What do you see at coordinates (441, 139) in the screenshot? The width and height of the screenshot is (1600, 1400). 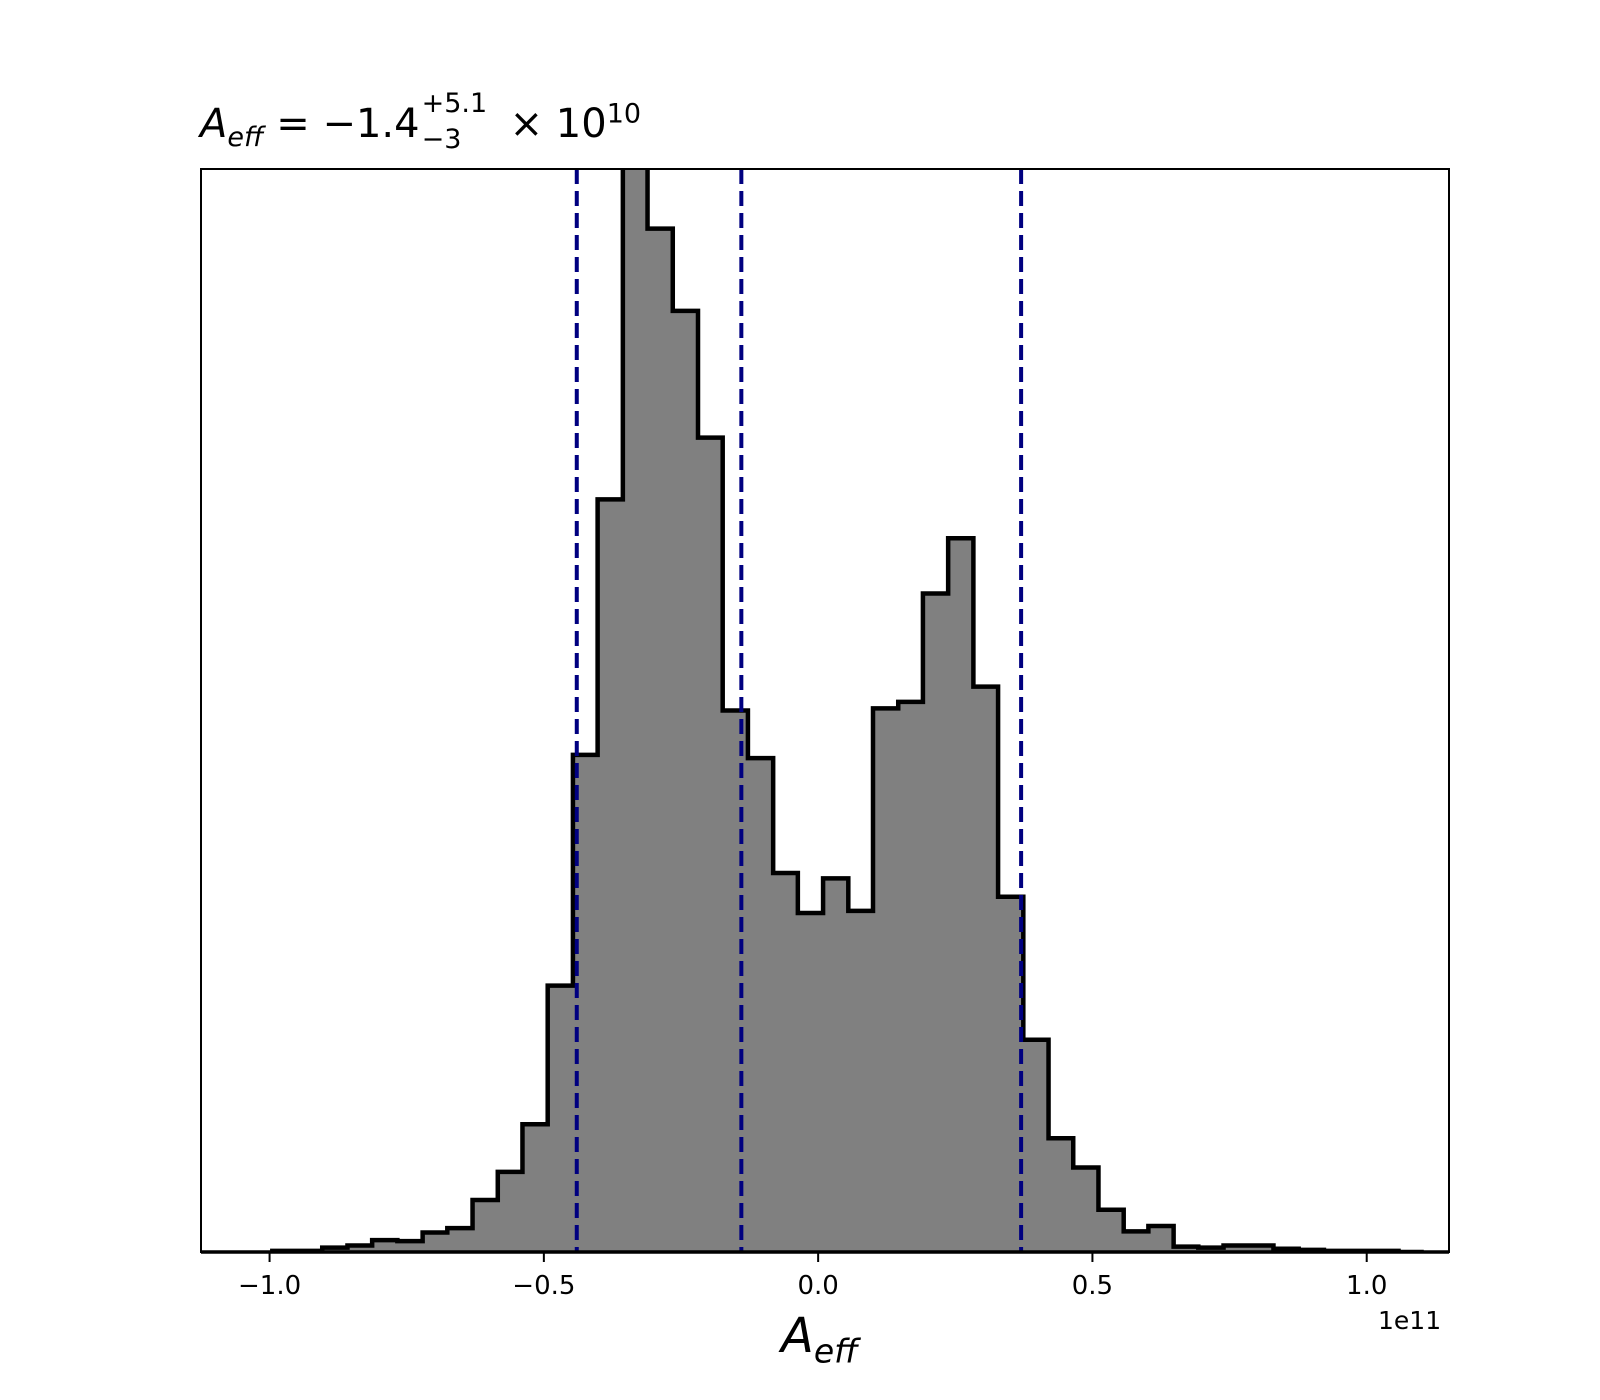 I see `title-lower-error: −3` at bounding box center [441, 139].